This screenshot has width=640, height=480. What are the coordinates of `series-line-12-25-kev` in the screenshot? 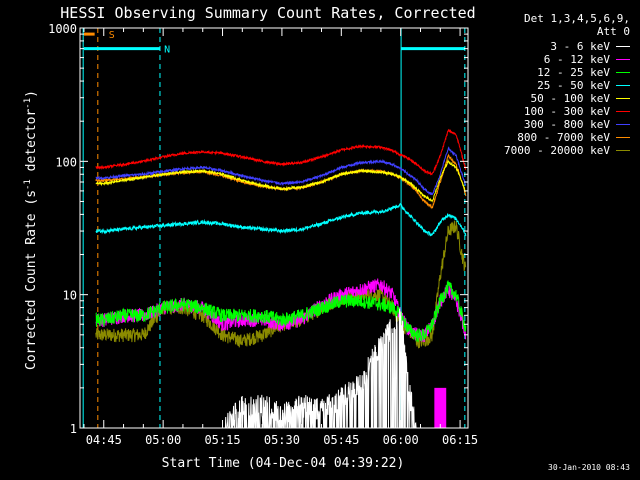 It's located at (281, 311).